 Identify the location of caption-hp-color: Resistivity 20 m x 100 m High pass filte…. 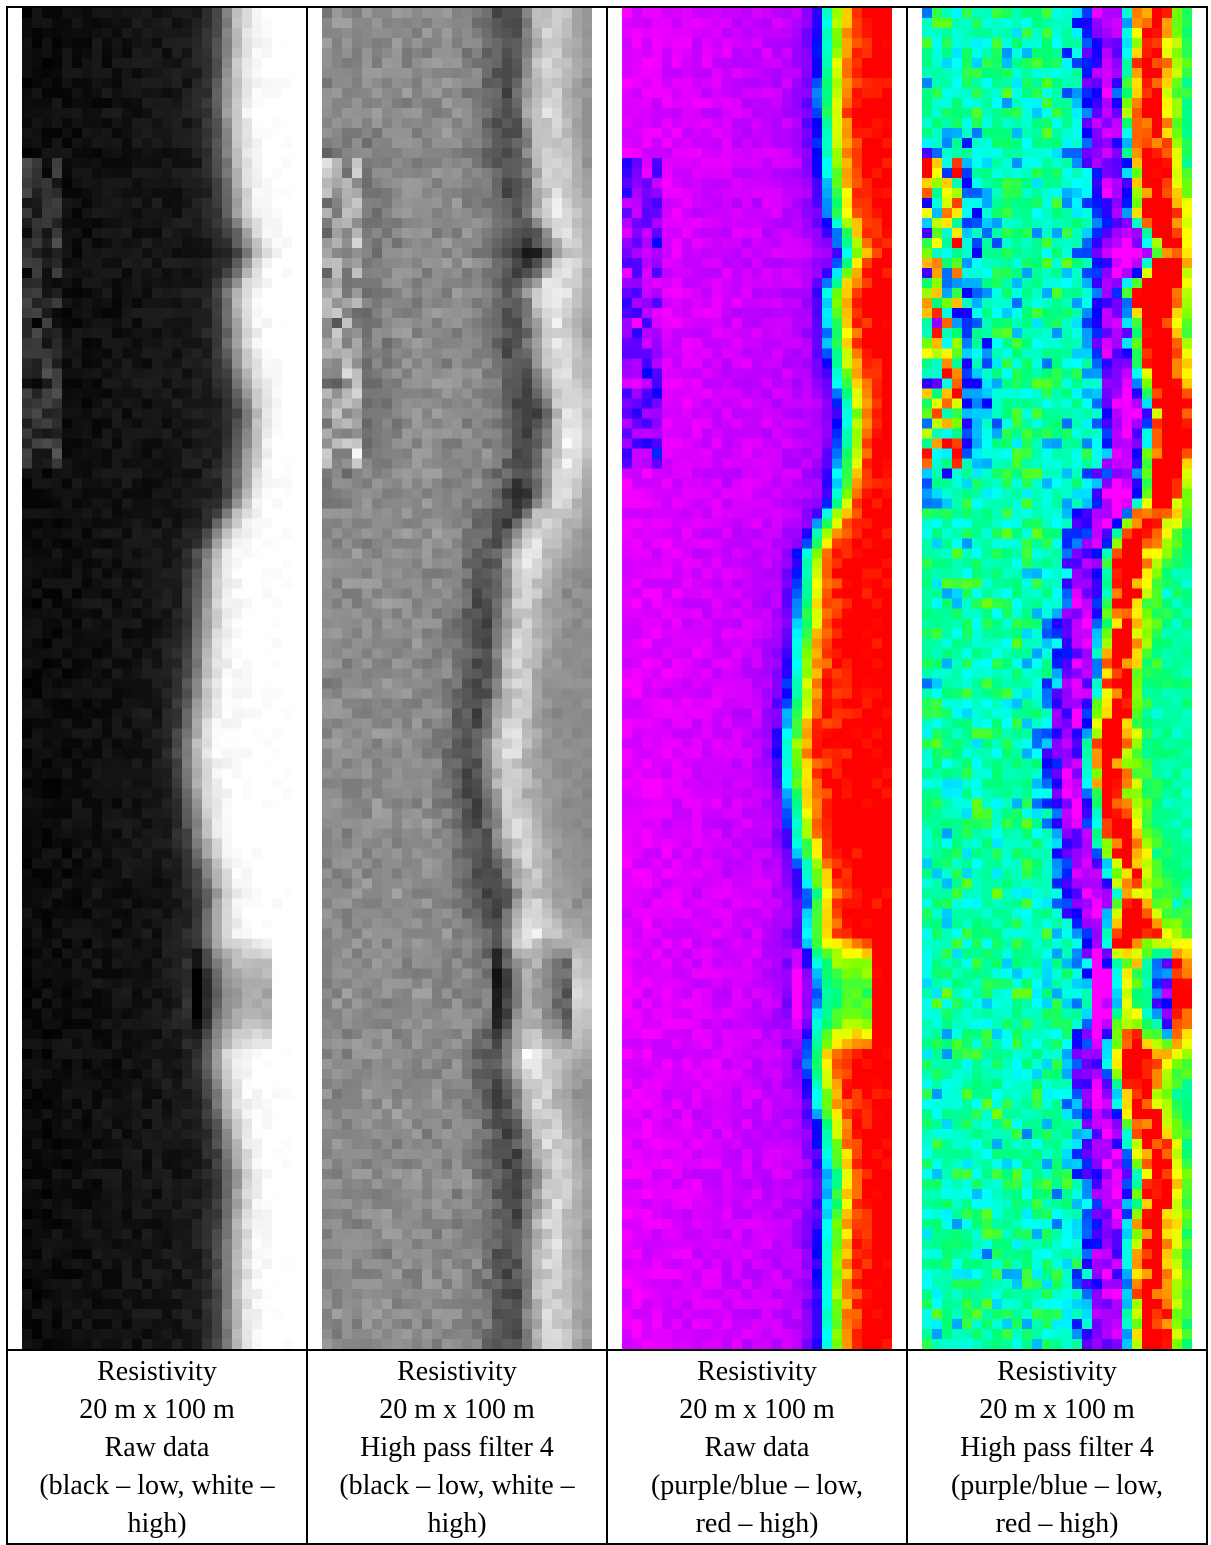
(1057, 1447).